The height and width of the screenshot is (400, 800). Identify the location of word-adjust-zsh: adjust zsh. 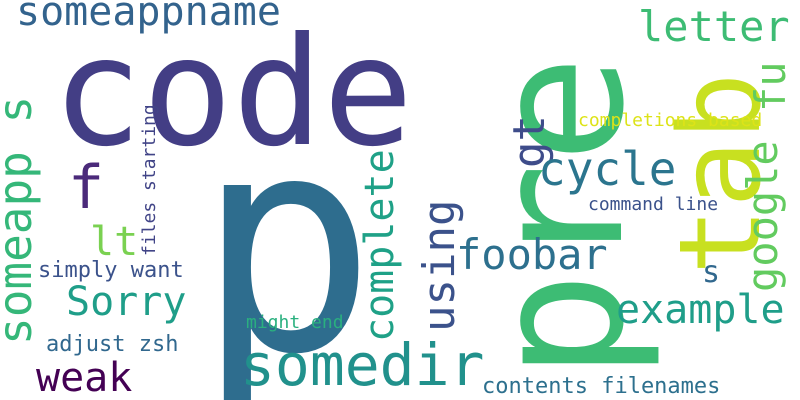
(112, 344).